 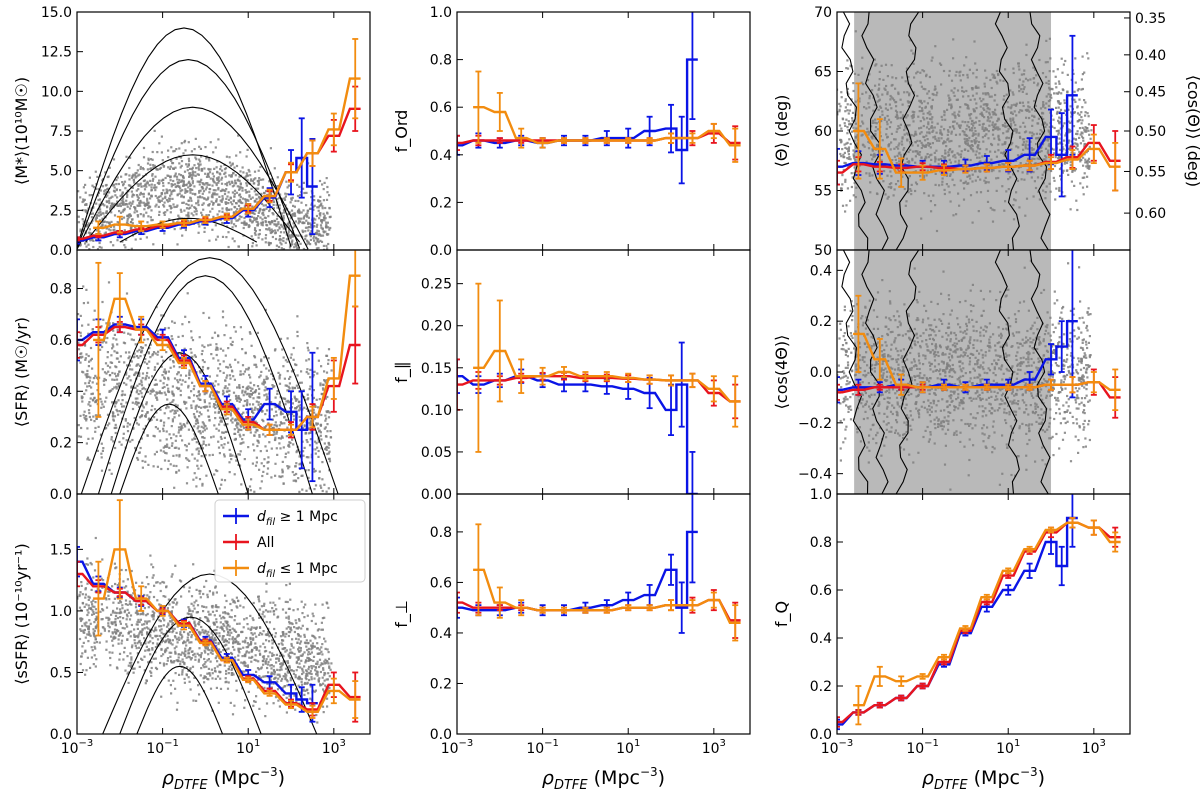 What do you see at coordinates (204, 200) in the screenshot?
I see `scatter-cloud-mstar` at bounding box center [204, 200].